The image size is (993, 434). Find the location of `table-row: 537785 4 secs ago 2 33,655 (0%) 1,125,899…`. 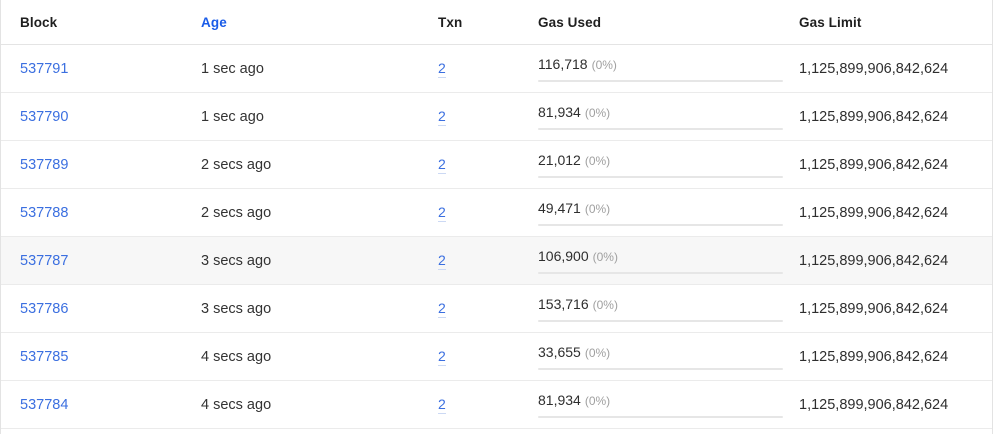

table-row: 537785 4 secs ago 2 33,655 (0%) 1,125,899… is located at coordinates (496, 357).